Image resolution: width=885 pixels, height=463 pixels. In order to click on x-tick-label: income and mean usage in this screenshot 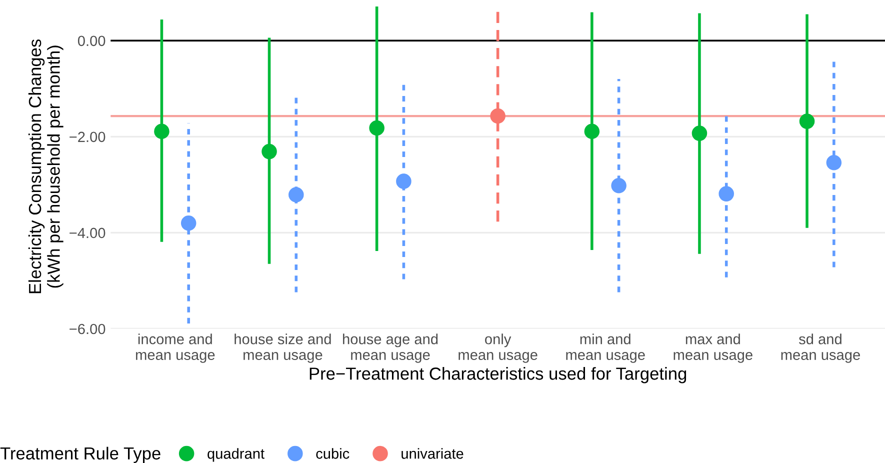, I will do `click(175, 348)`.